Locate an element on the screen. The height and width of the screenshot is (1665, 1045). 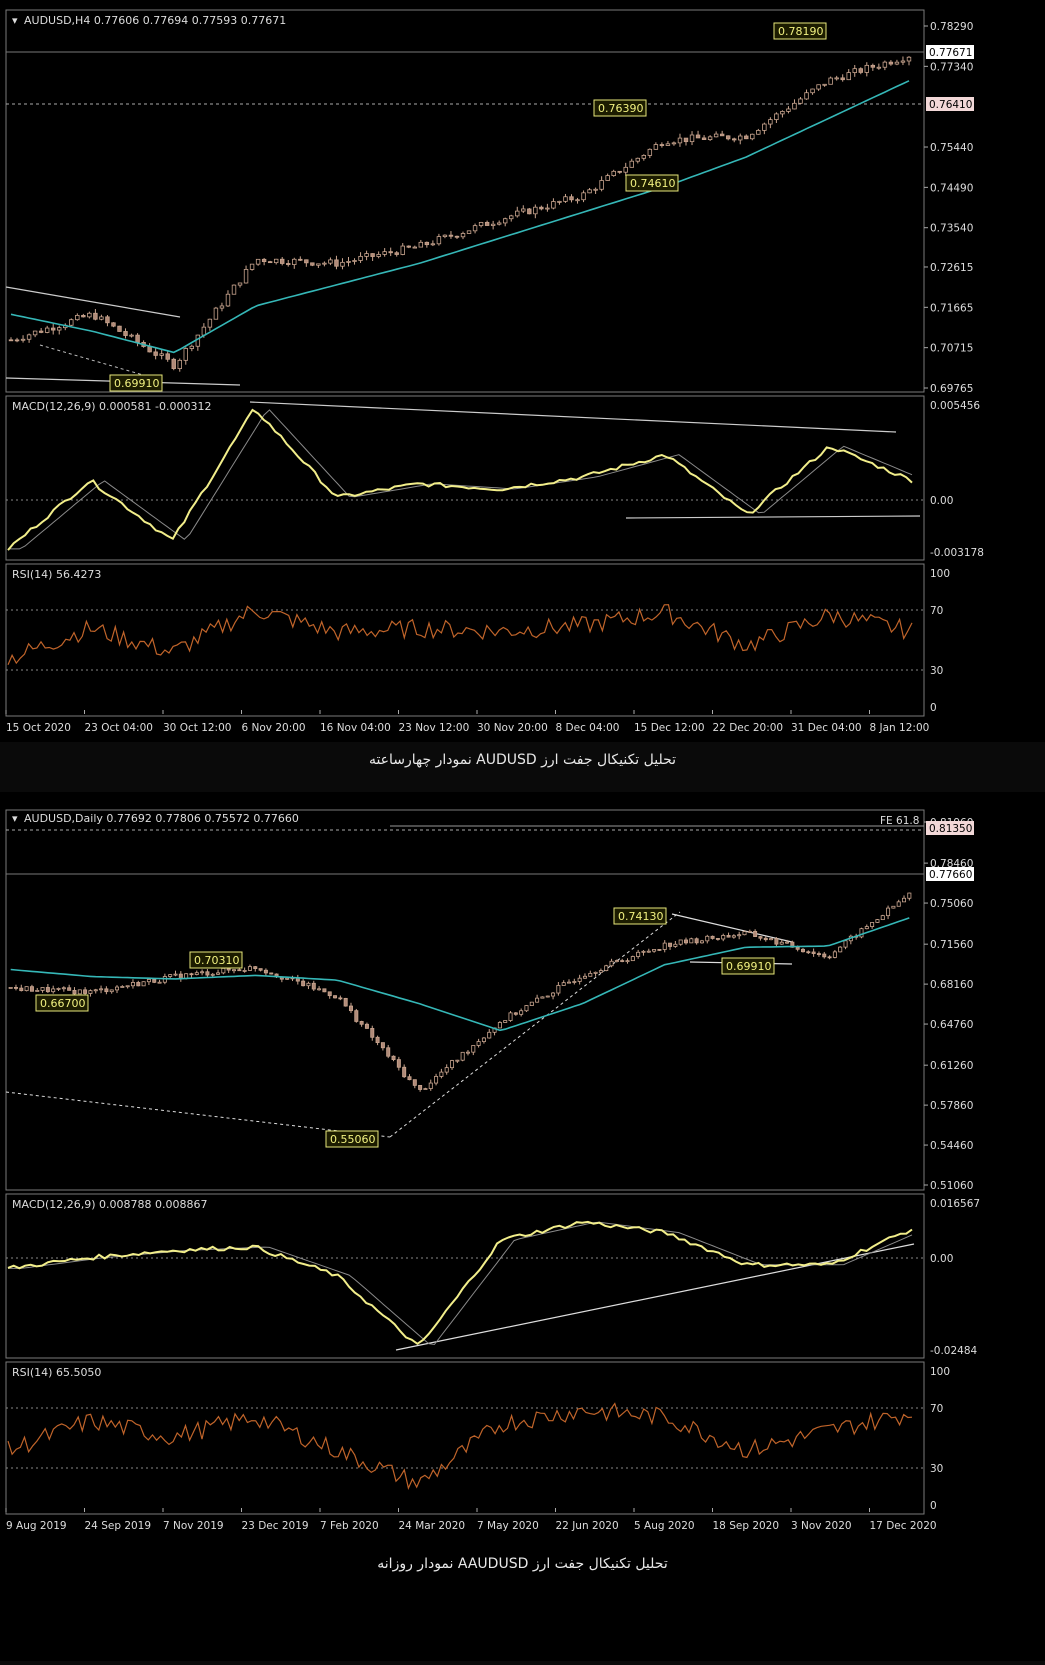
date-tick-label: 6 Nov 20:00 is located at coordinates (274, 728).